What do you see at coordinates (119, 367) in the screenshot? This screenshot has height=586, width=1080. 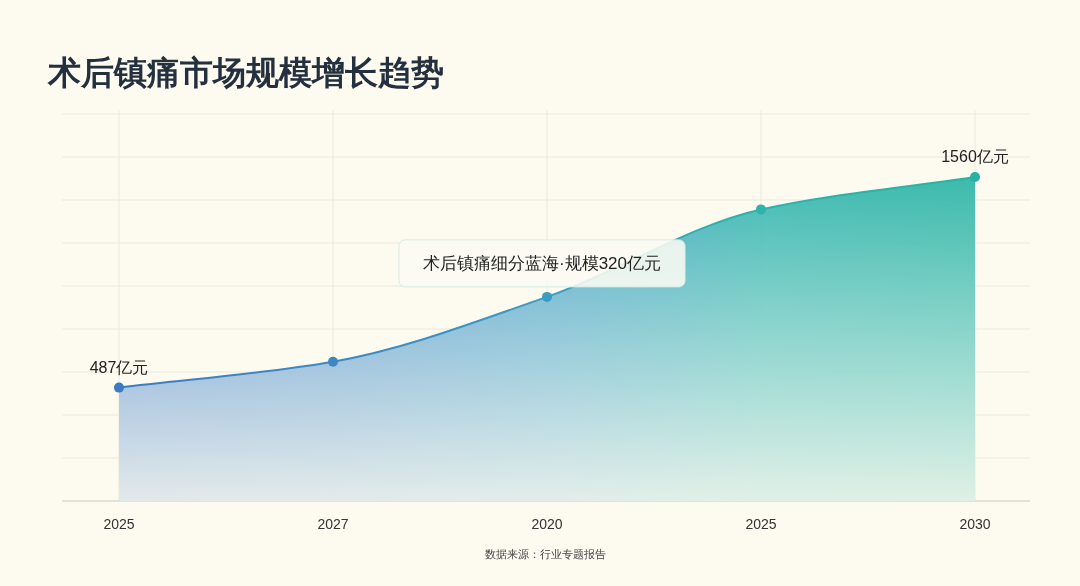 I see `annotation: 487亿元` at bounding box center [119, 367].